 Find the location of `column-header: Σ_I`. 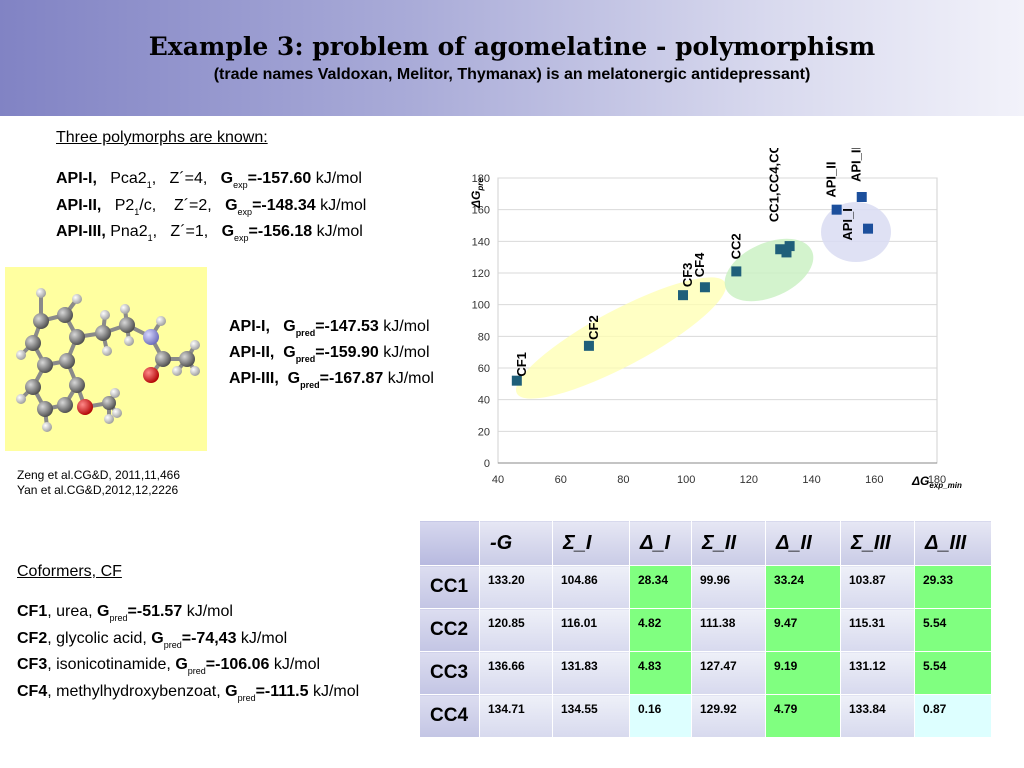

column-header: Σ_I is located at coordinates (591, 543).